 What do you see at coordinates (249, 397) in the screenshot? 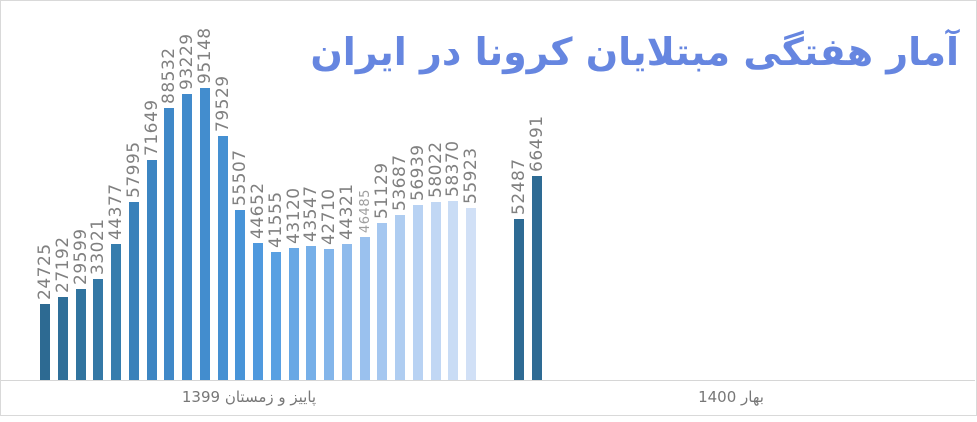
I see `category-label-autumn-winter-1399: پاییز و زمستان 1399` at bounding box center [249, 397].